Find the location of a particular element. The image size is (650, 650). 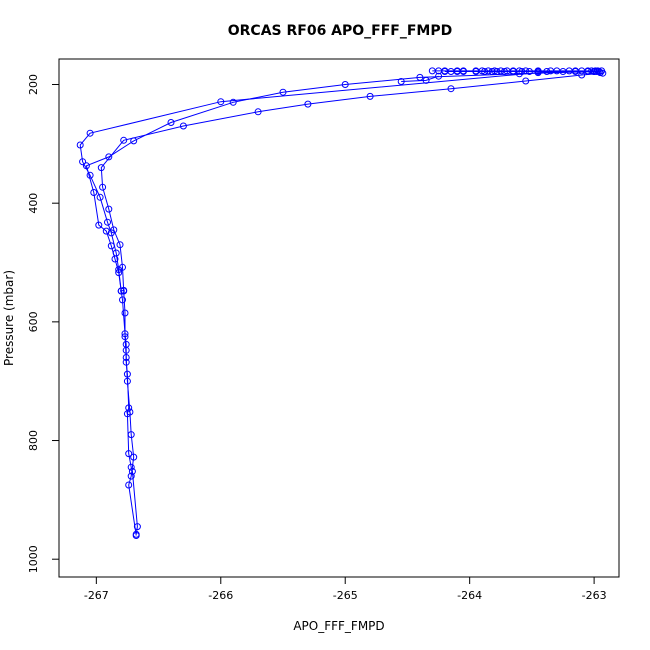

x-tick-label: -264 is located at coordinates (469, 595).